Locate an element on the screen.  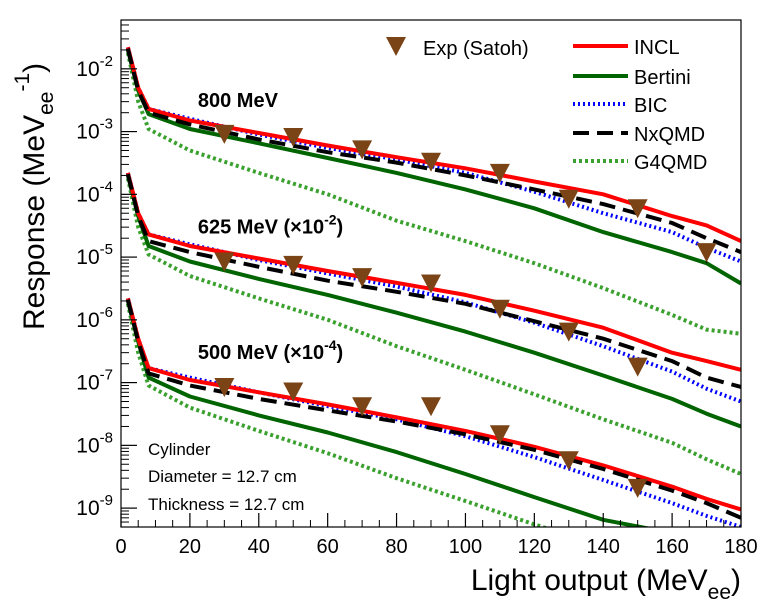
y-tick-label: 10⁻⁴ is located at coordinates (94, 192).